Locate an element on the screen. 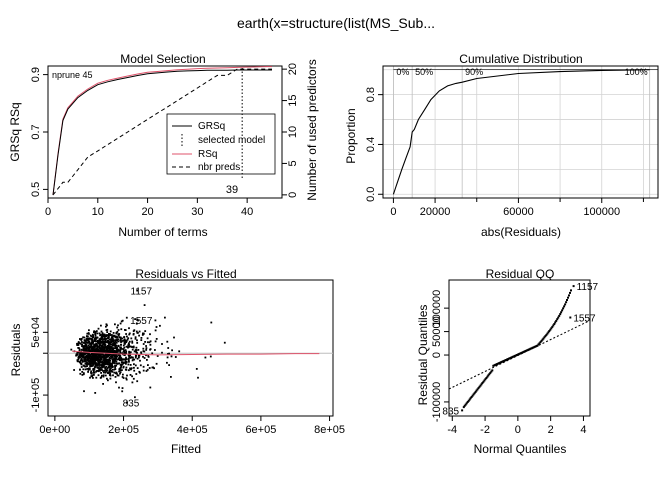  residuals-vs-fitted-panel: Residuals vs Fitted Fitted Residuals is located at coordinates (123, 361).